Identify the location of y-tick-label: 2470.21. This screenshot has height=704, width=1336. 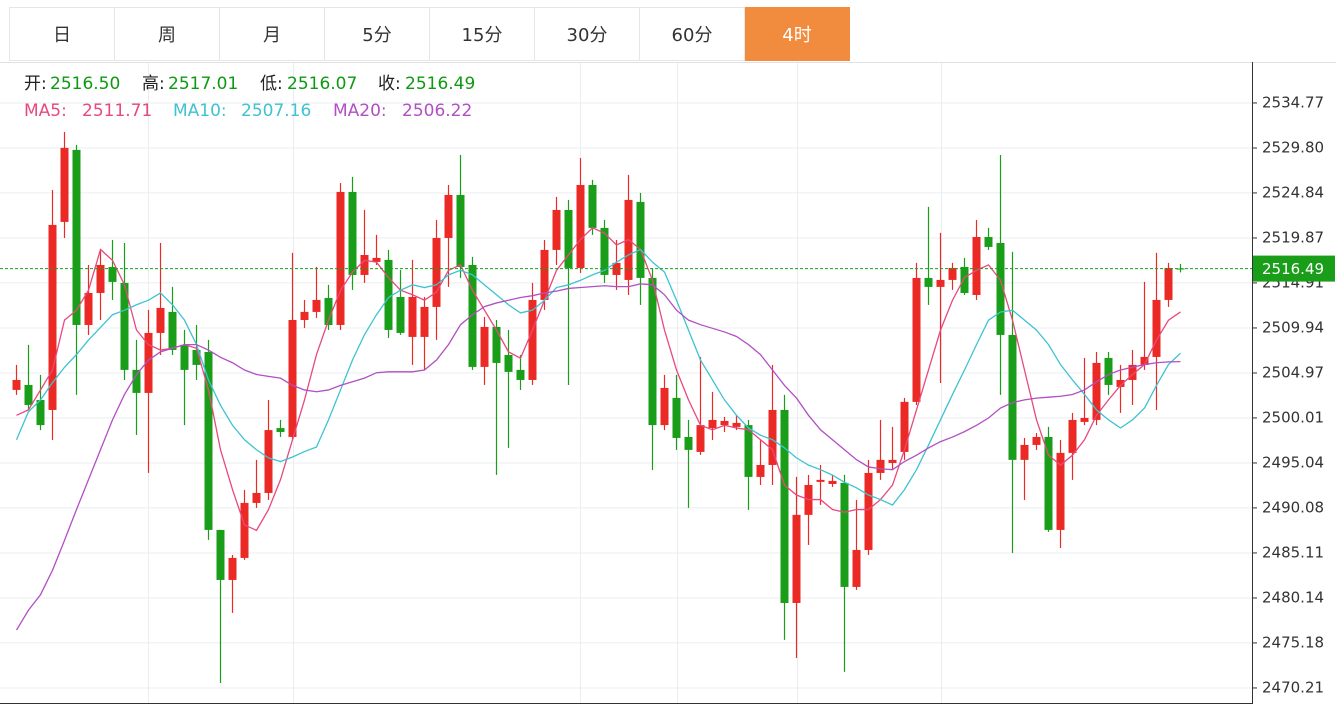
(1293, 687).